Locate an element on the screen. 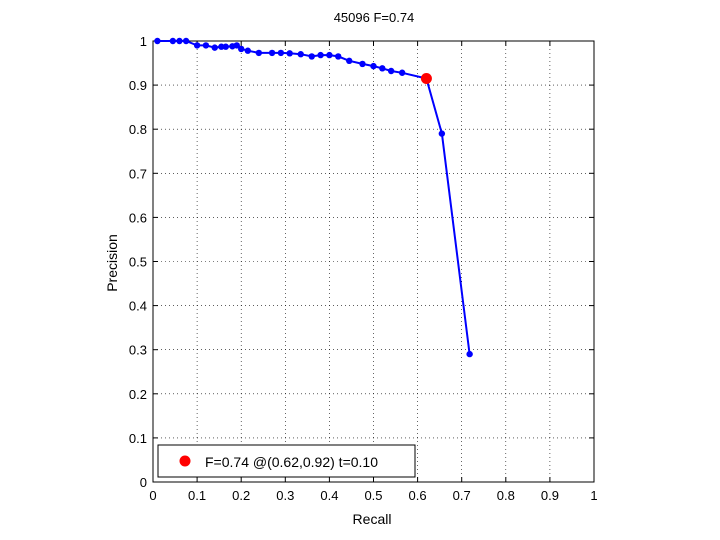 This screenshot has height=540, width=720. x-tick-label: 0.6 is located at coordinates (418, 495).